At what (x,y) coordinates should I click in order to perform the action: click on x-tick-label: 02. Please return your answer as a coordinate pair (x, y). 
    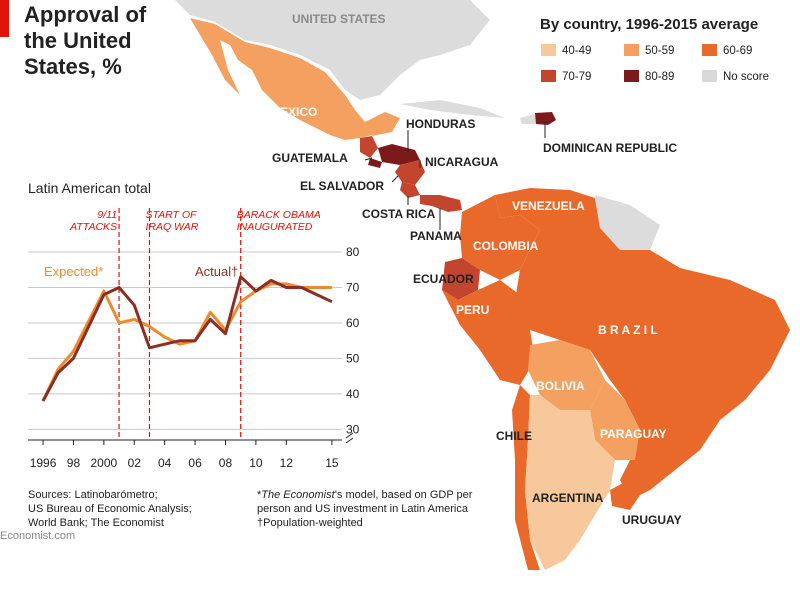
    Looking at the image, I should click on (135, 463).